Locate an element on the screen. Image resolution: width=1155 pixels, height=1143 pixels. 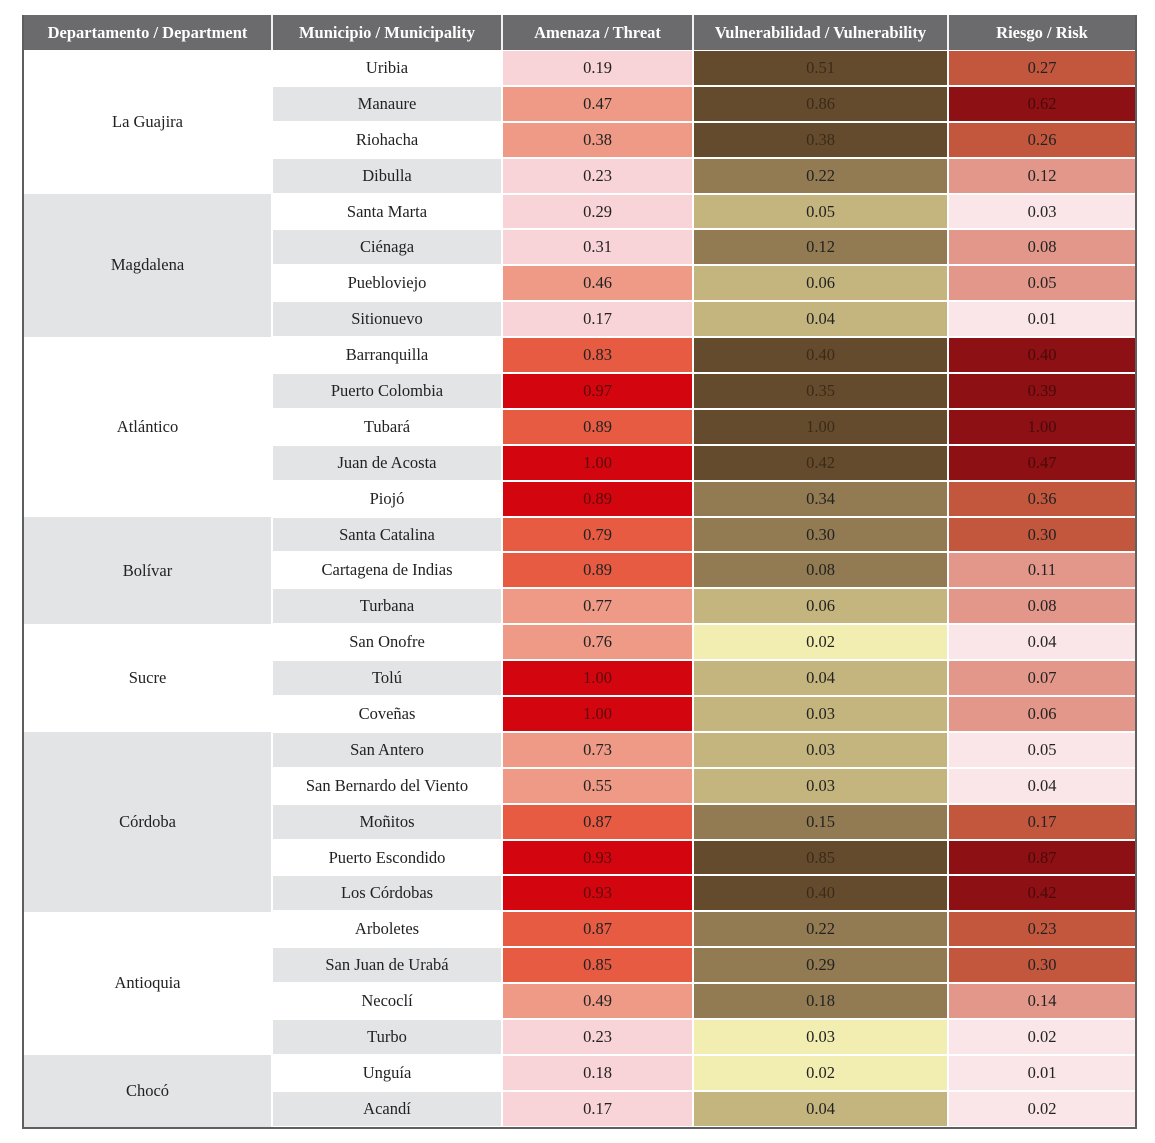
municipality-cell: Moñitos is located at coordinates (388, 821).